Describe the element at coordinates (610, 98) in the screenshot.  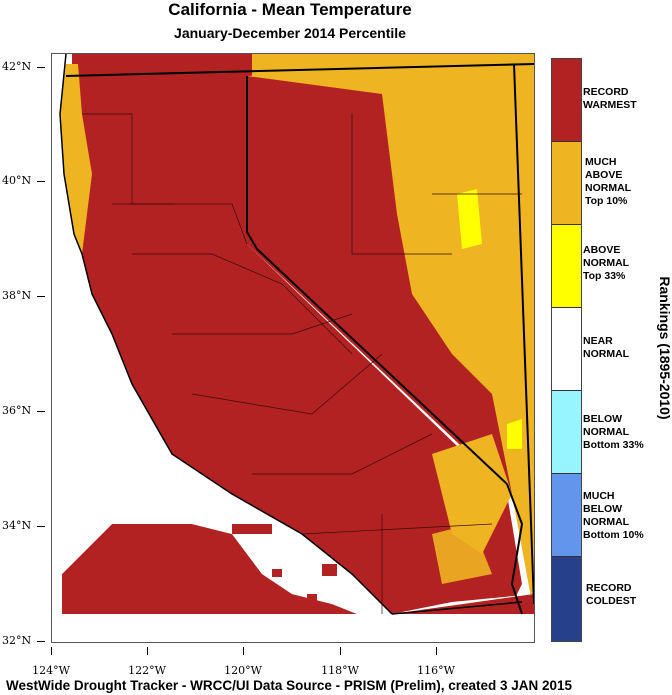
I see `legend-label-record-warmest: RECORD WARMEST` at that location.